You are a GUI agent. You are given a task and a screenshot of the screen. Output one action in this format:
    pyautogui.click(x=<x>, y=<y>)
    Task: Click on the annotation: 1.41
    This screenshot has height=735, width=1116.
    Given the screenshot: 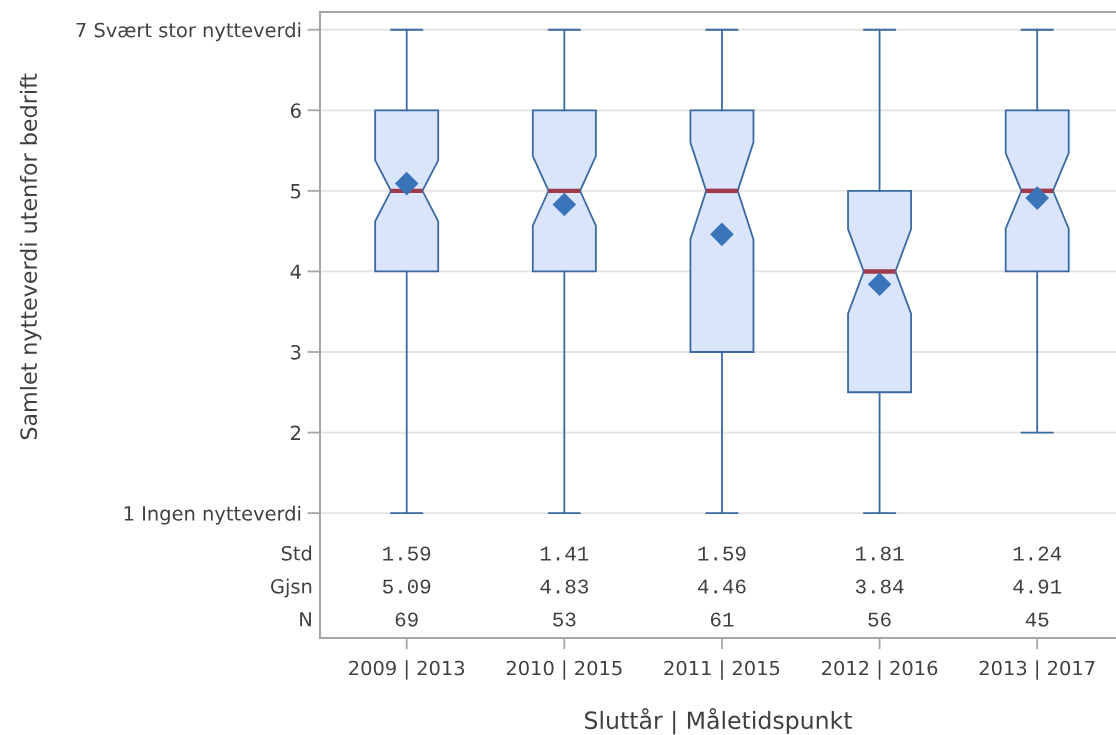 What is the action you would take?
    pyautogui.click(x=564, y=553)
    